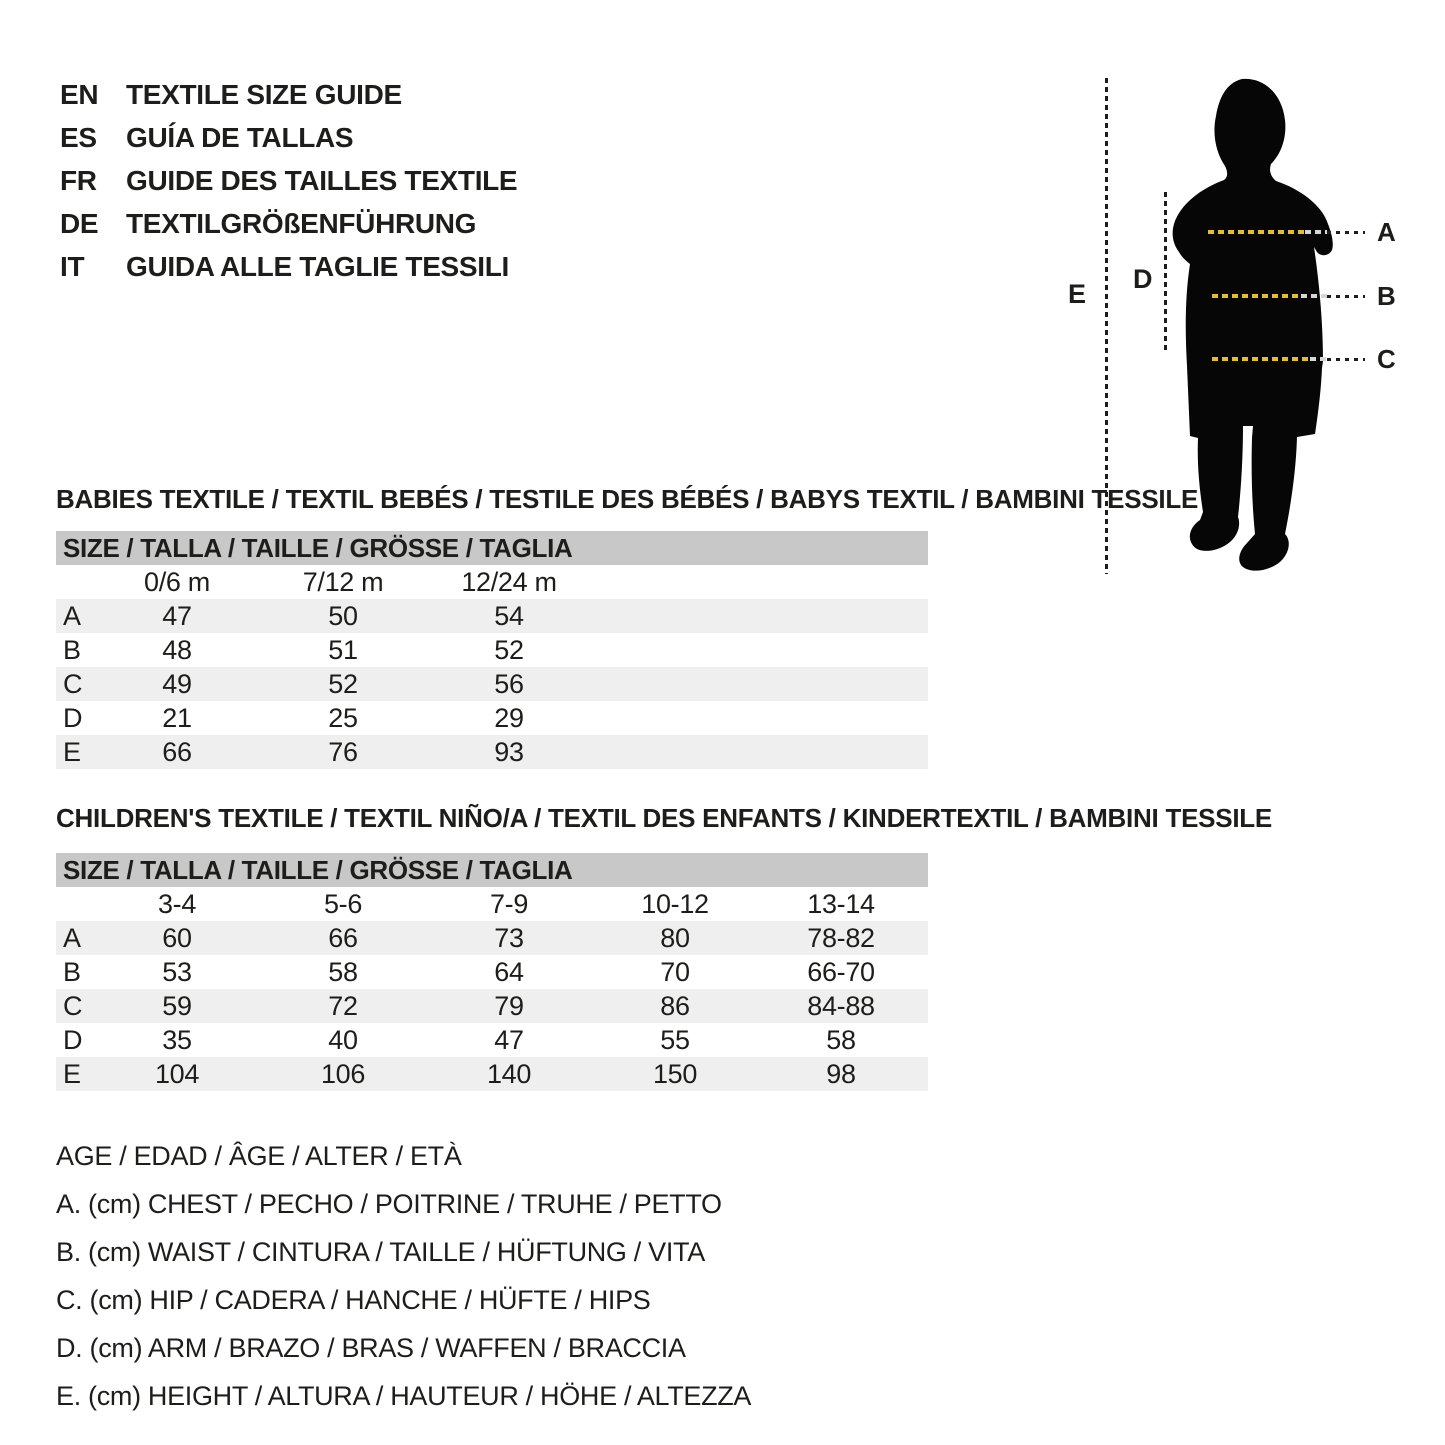  Describe the element at coordinates (343, 751) in the screenshot. I see `table-cell: 76` at that location.